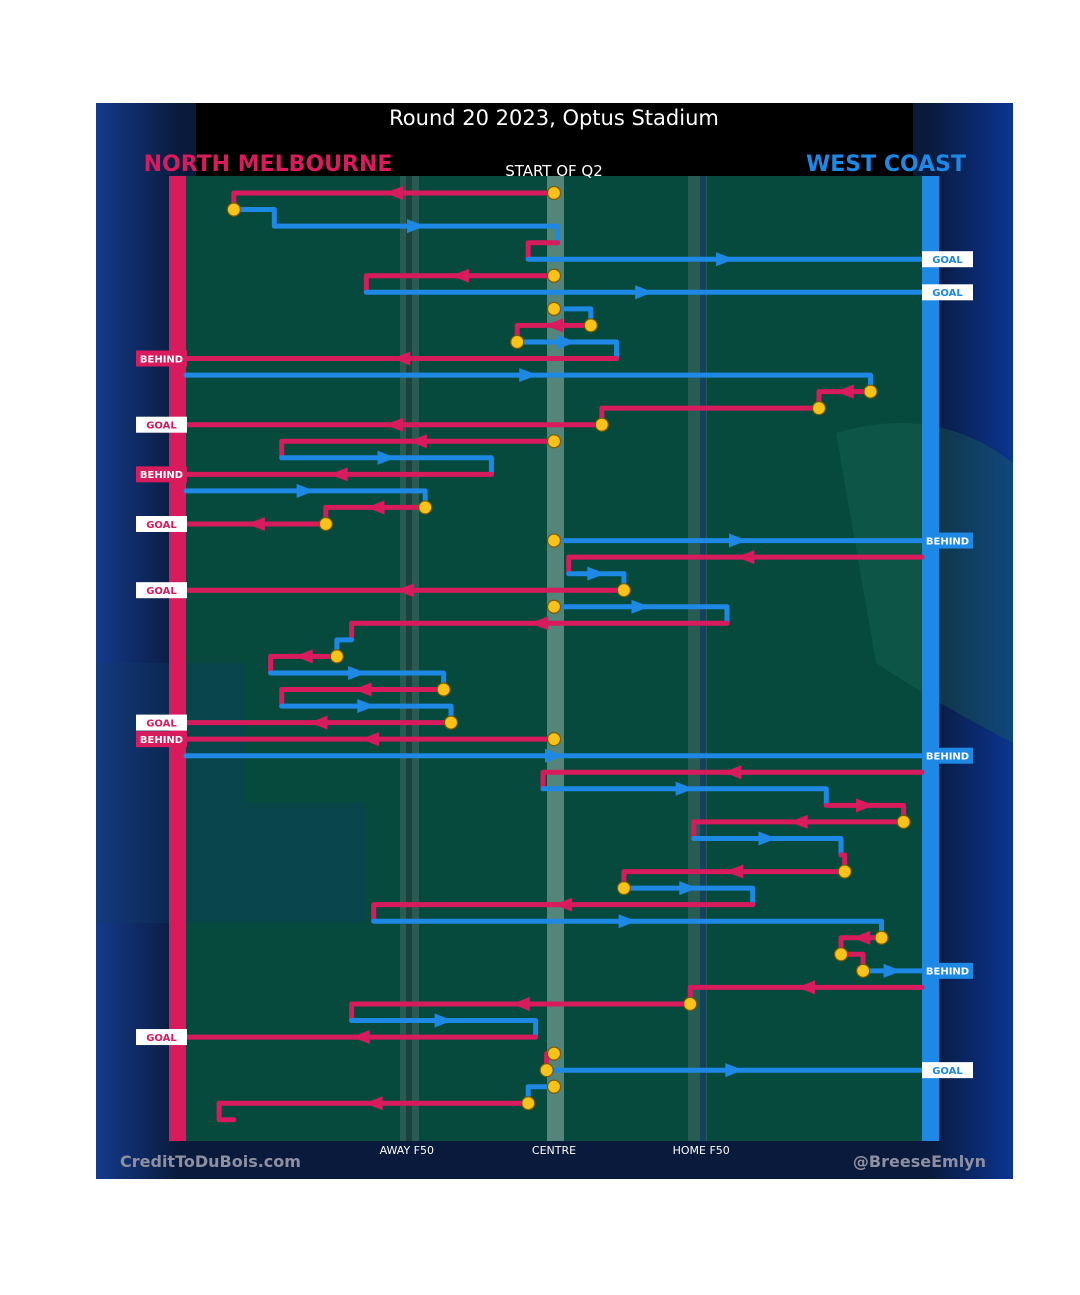 The height and width of the screenshot is (1295, 1080). What do you see at coordinates (819, 408) in the screenshot?
I see `stoppage-marker-11-end` at bounding box center [819, 408].